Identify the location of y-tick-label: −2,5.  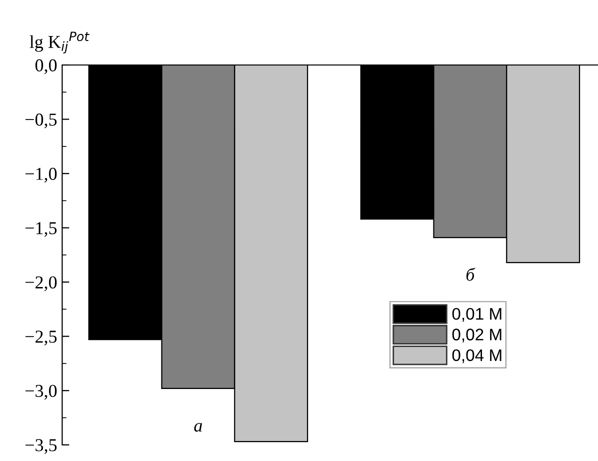
(41, 338).